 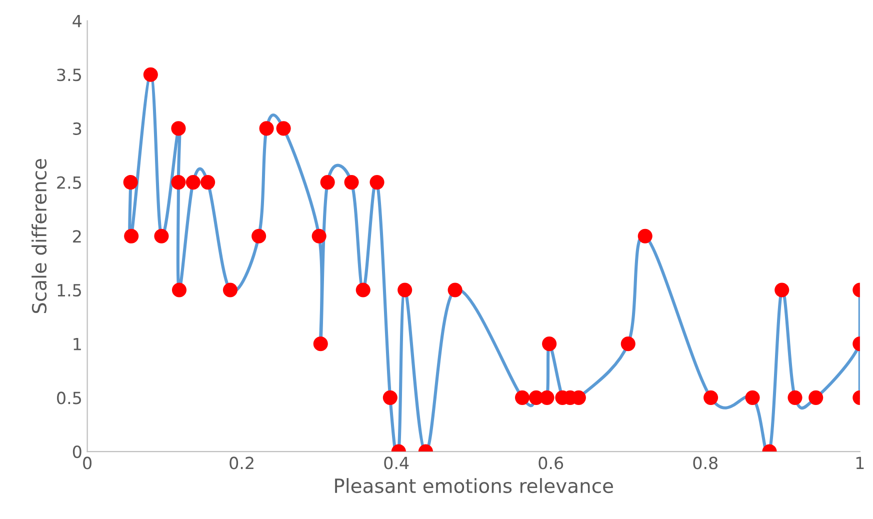 What do you see at coordinates (77, 129) in the screenshot?
I see `y-tick-label: 3` at bounding box center [77, 129].